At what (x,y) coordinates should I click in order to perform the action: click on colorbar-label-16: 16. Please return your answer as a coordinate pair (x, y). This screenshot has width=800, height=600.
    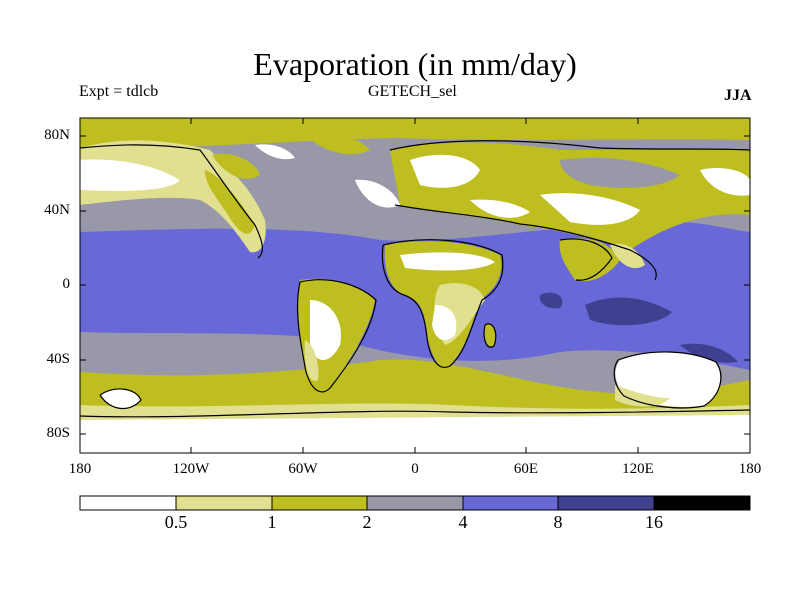
    Looking at the image, I should click on (654, 522).